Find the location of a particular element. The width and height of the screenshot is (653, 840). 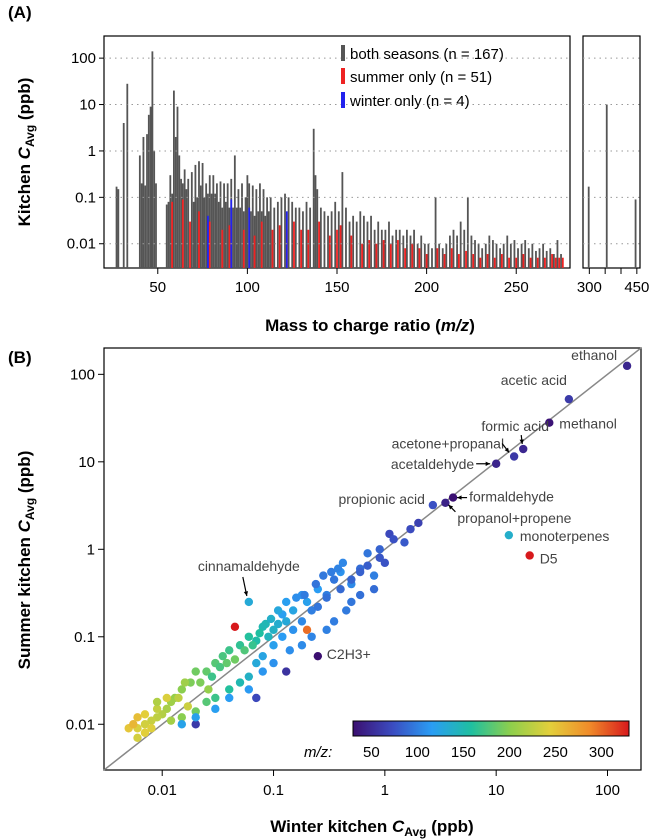

legend-both-swatch is located at coordinates (343, 53).